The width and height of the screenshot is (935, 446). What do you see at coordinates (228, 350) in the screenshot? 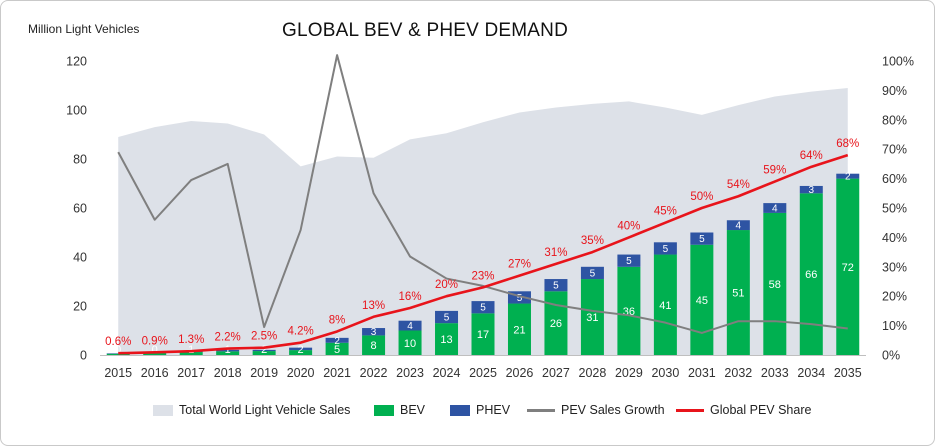
I see `data-label-bev-2018: 1` at bounding box center [228, 350].